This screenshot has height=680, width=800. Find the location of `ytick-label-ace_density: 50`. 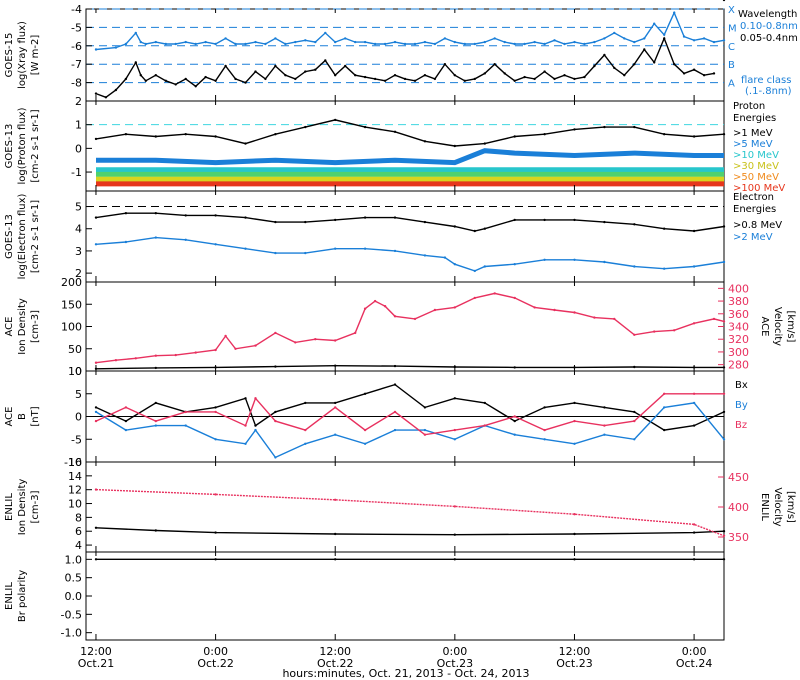

ytick-label-ace_density: 50 is located at coordinates (75, 349).